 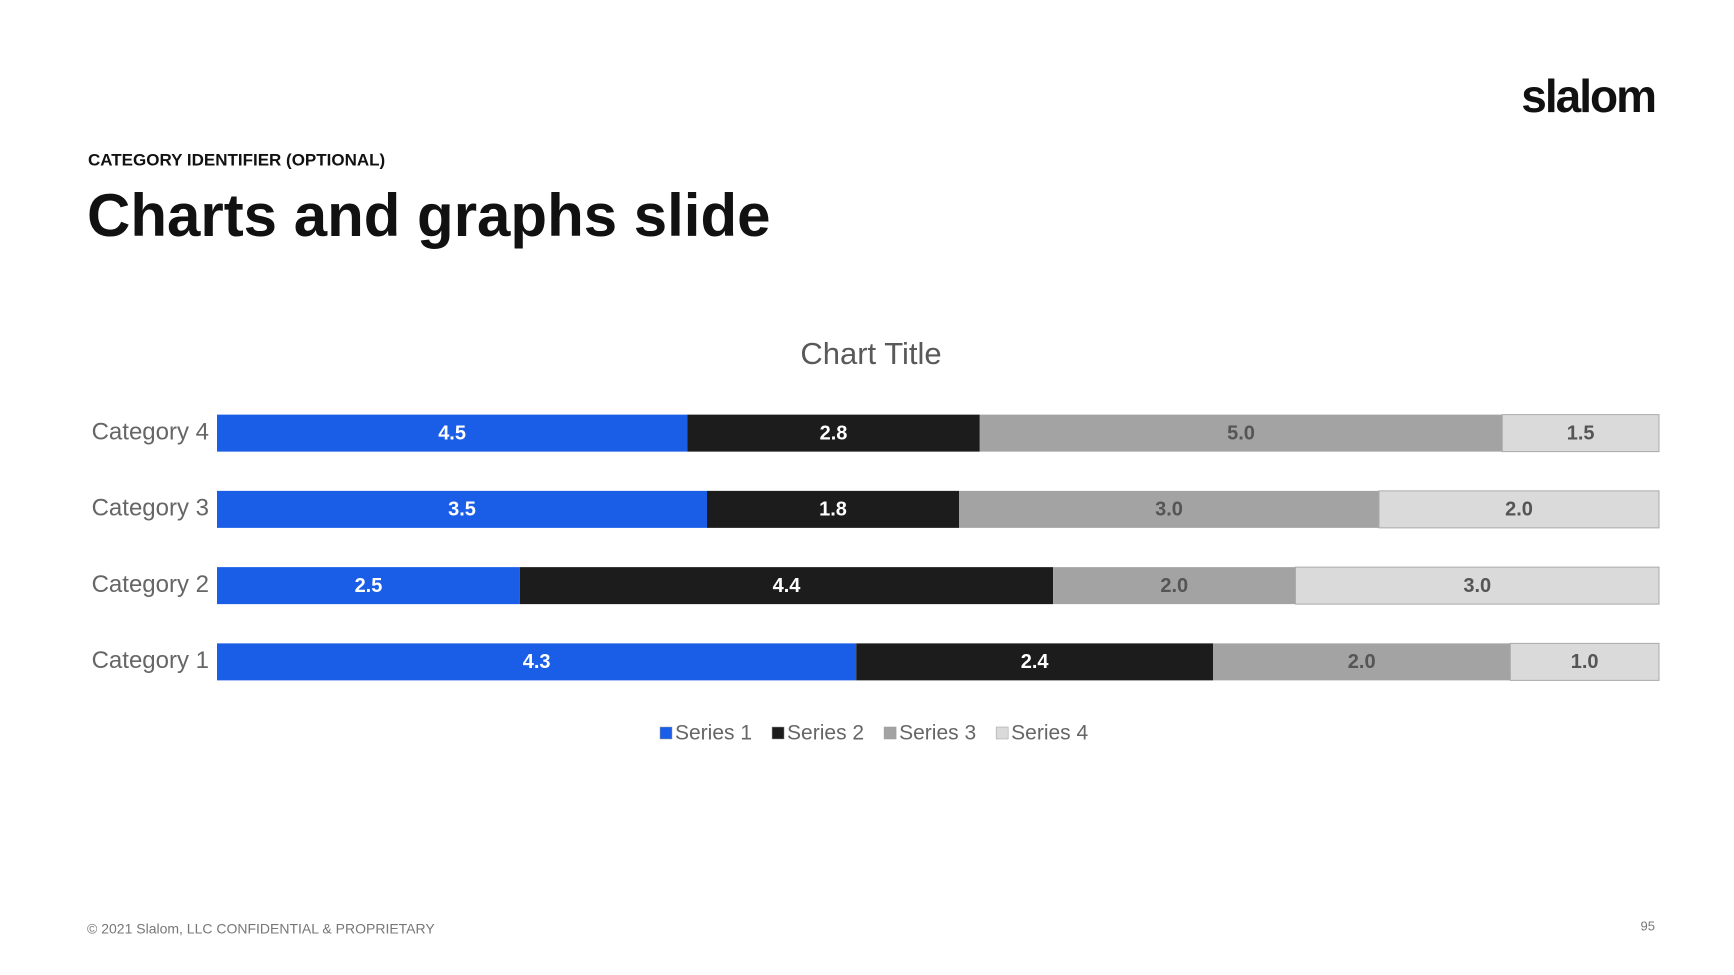 What do you see at coordinates (236, 159) in the screenshot?
I see `category-identifier: CATEGORY IDENTIFIER (OPTIONAL)` at bounding box center [236, 159].